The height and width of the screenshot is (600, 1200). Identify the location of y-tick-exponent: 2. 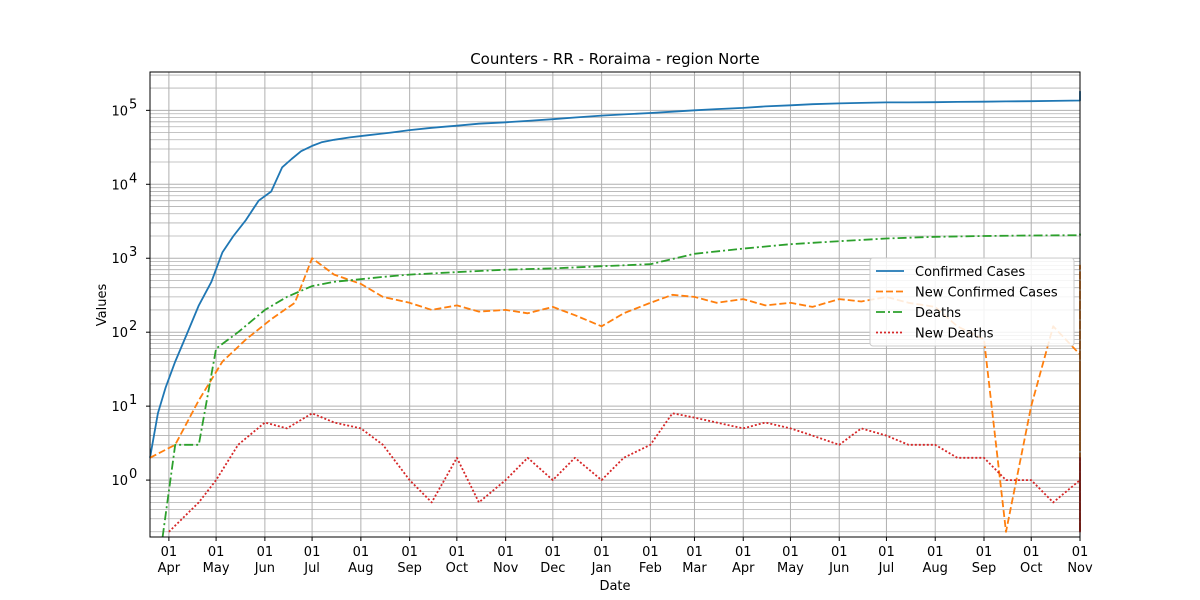
(133, 326).